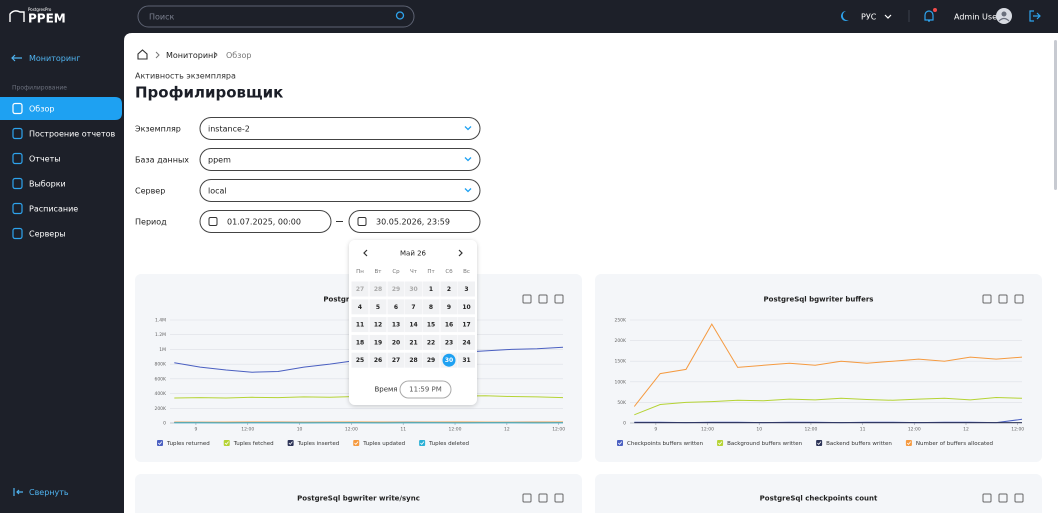  I want to click on day: 15, so click(431, 325).